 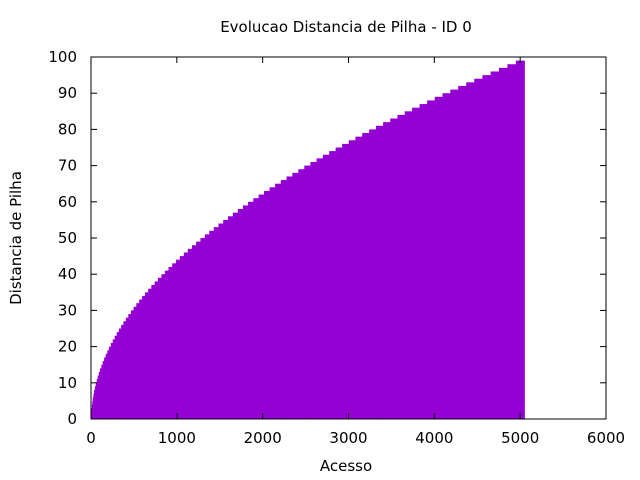 I want to click on y-axis-label: Distancia de Pilha, so click(x=16, y=238).